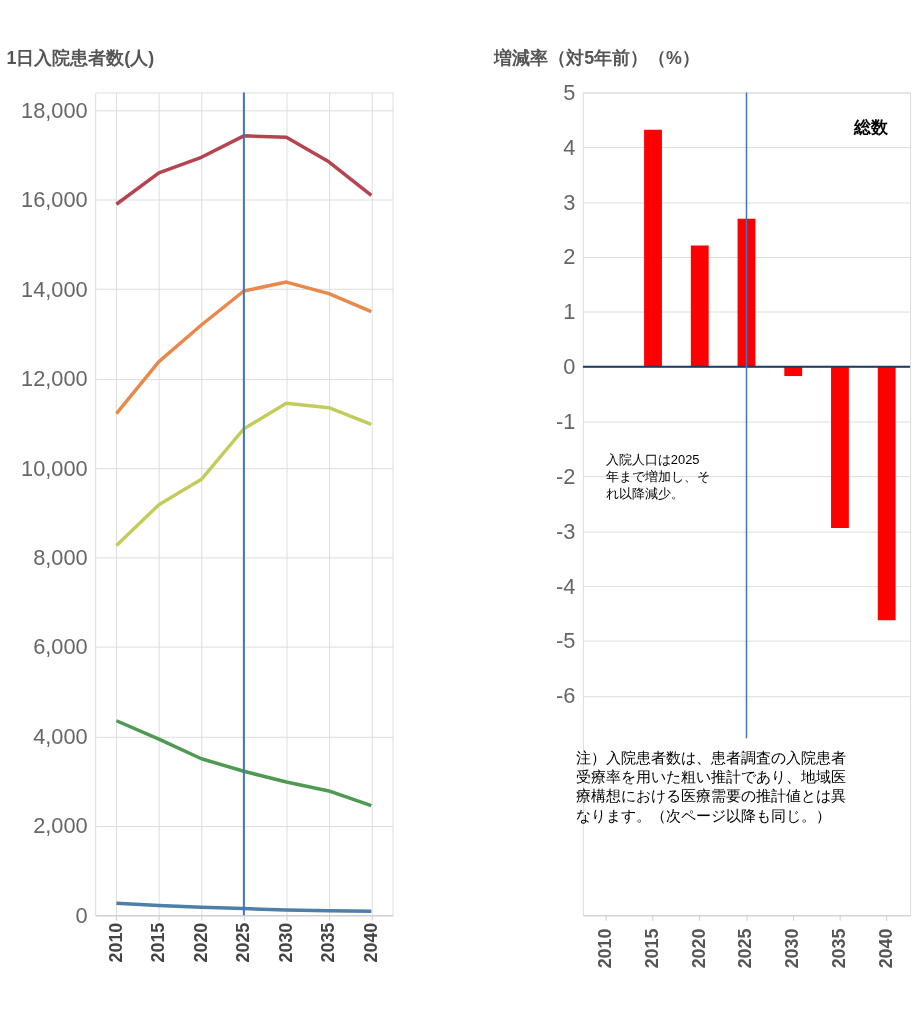 This screenshot has width=917, height=1009. Describe the element at coordinates (566, 422) in the screenshot. I see `y-tick-label: -1` at that location.